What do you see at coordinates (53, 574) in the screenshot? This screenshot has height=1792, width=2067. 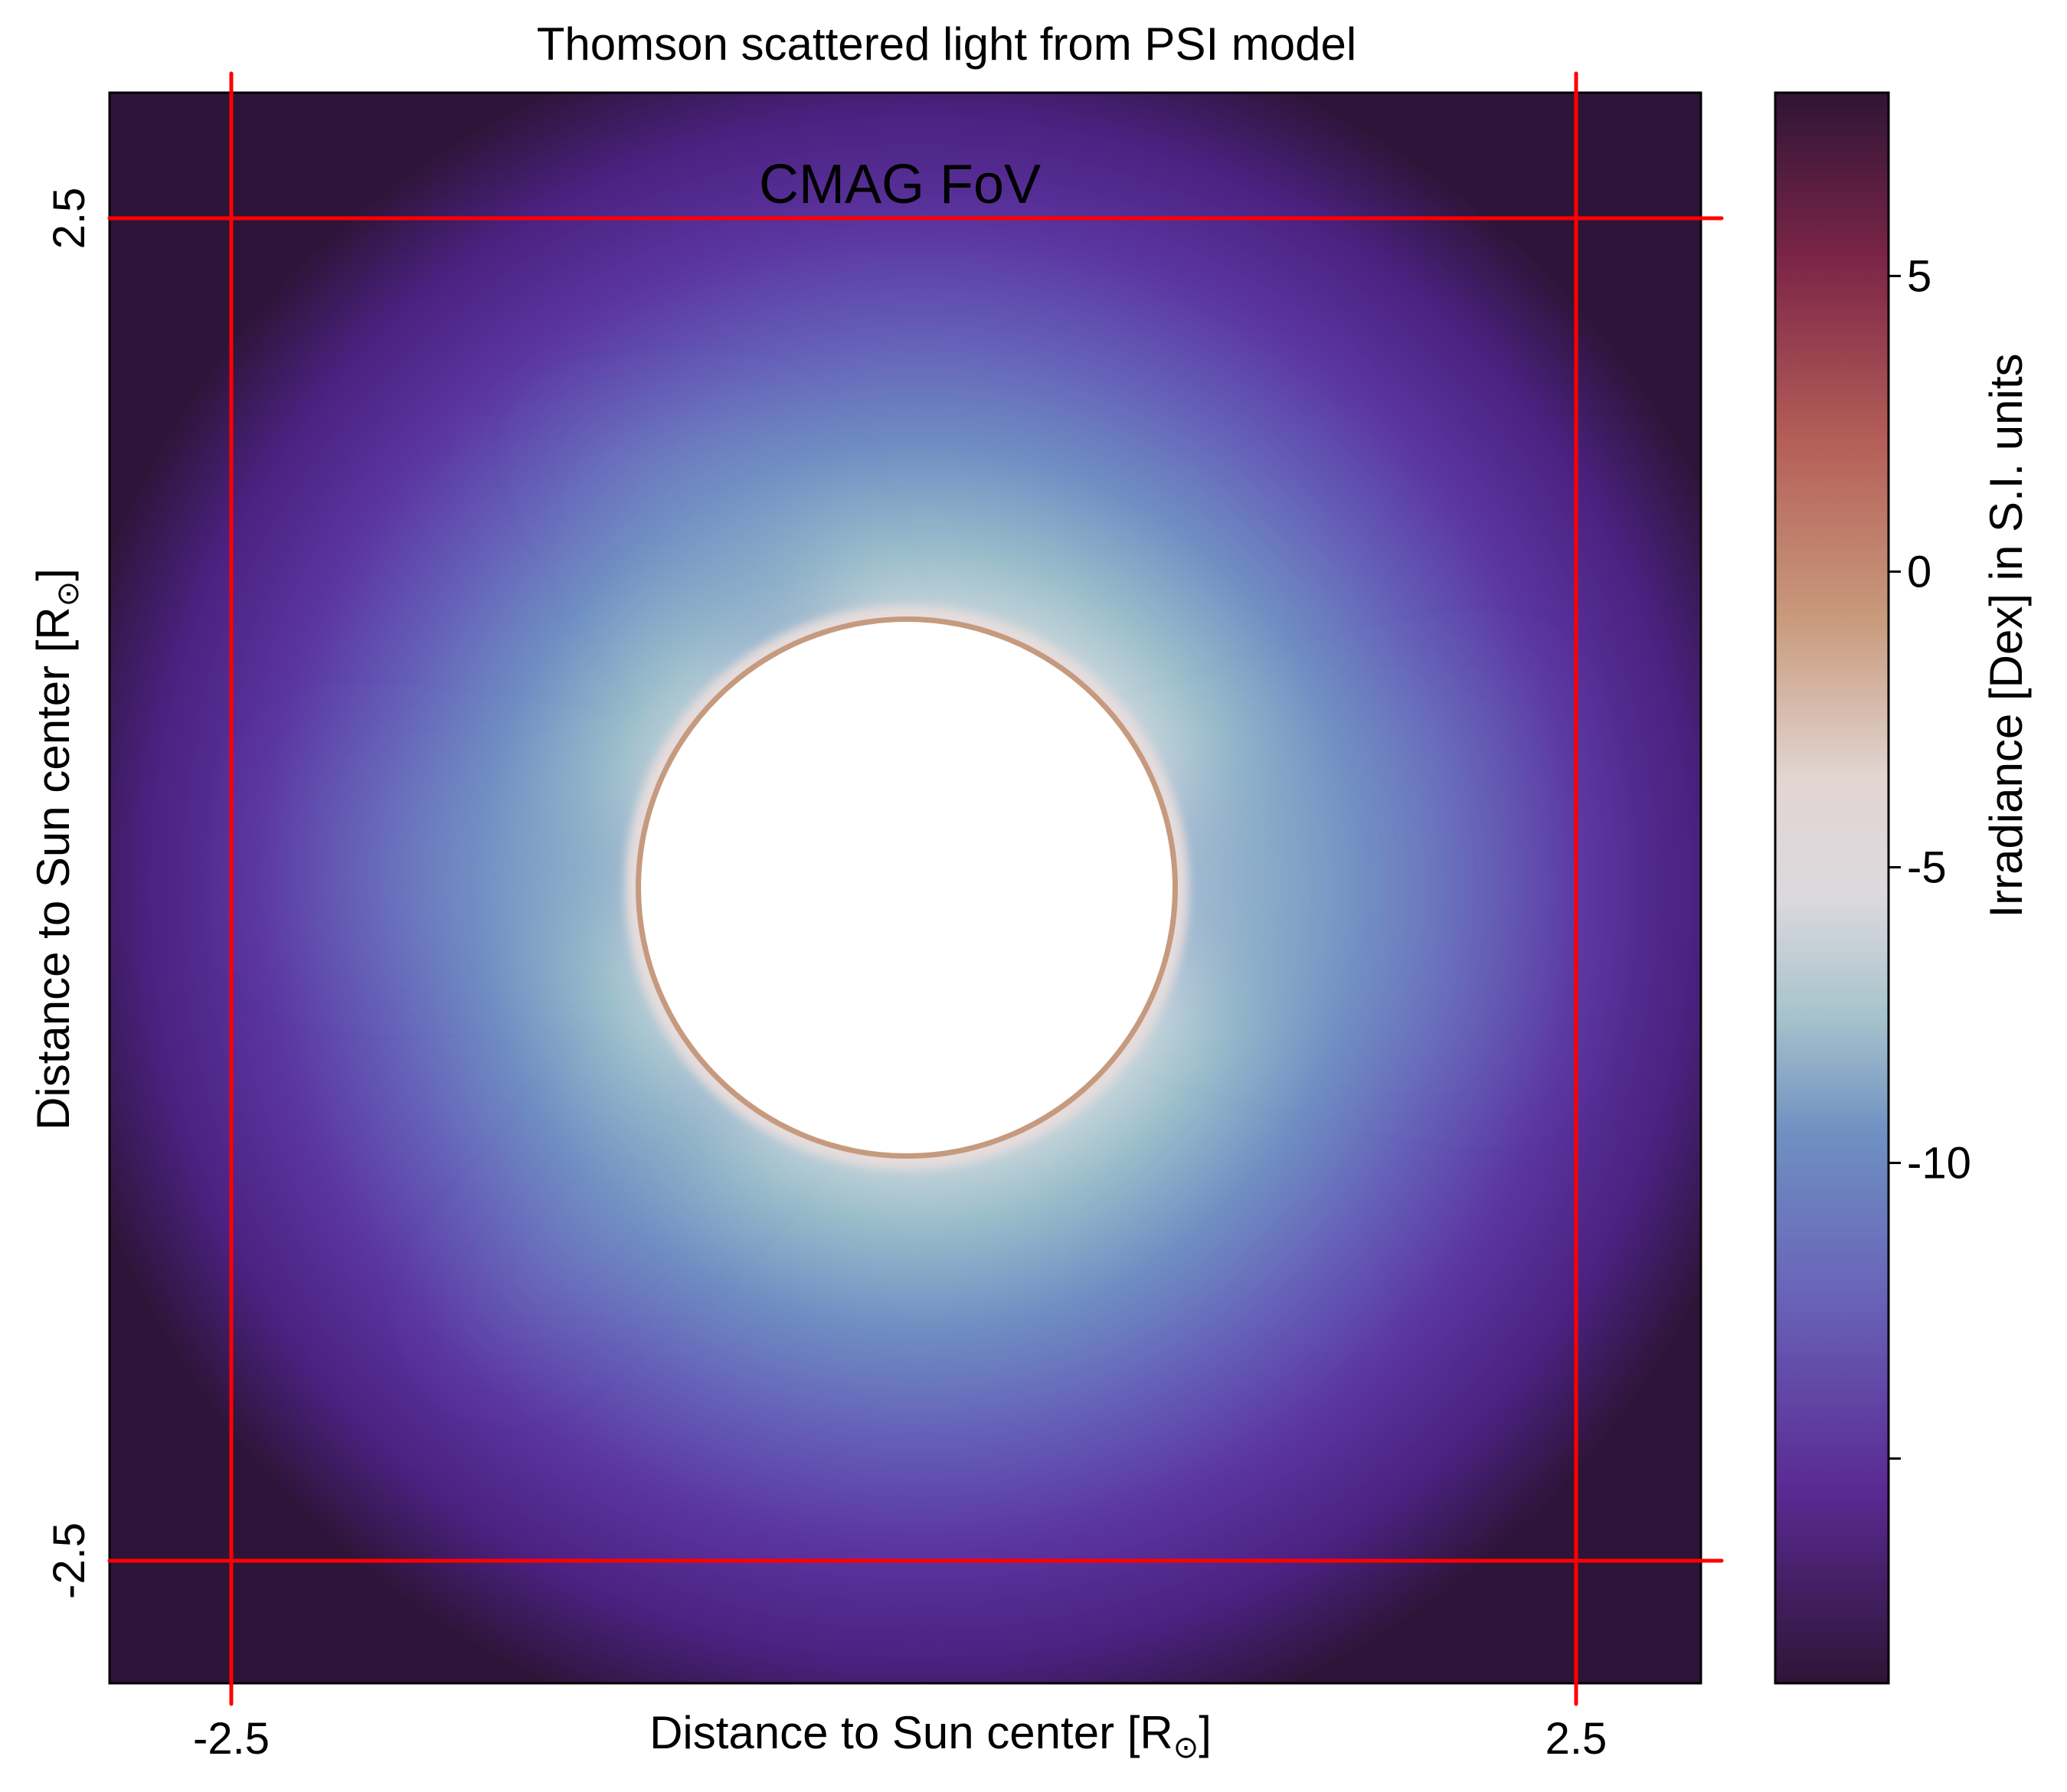 I see `y-axis-label-close: ]` at bounding box center [53, 574].